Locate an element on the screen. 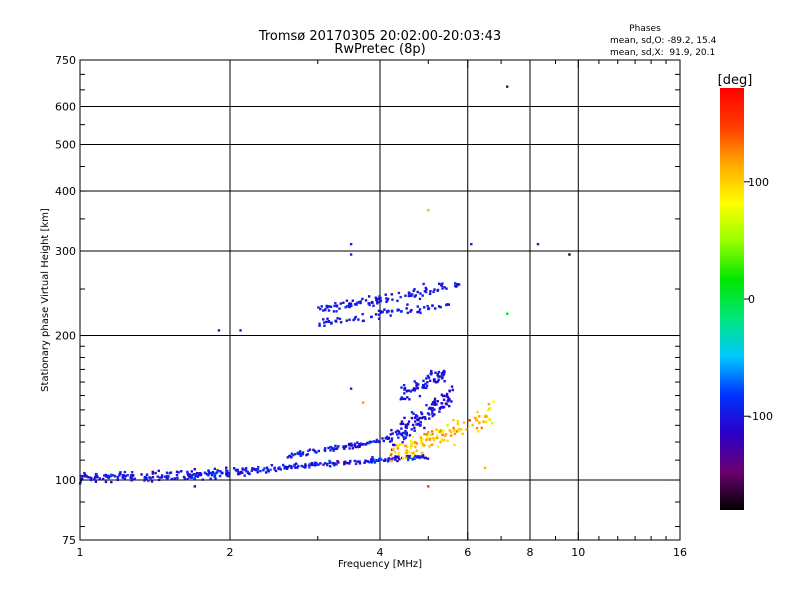  x-tick-label: 8 is located at coordinates (530, 552).